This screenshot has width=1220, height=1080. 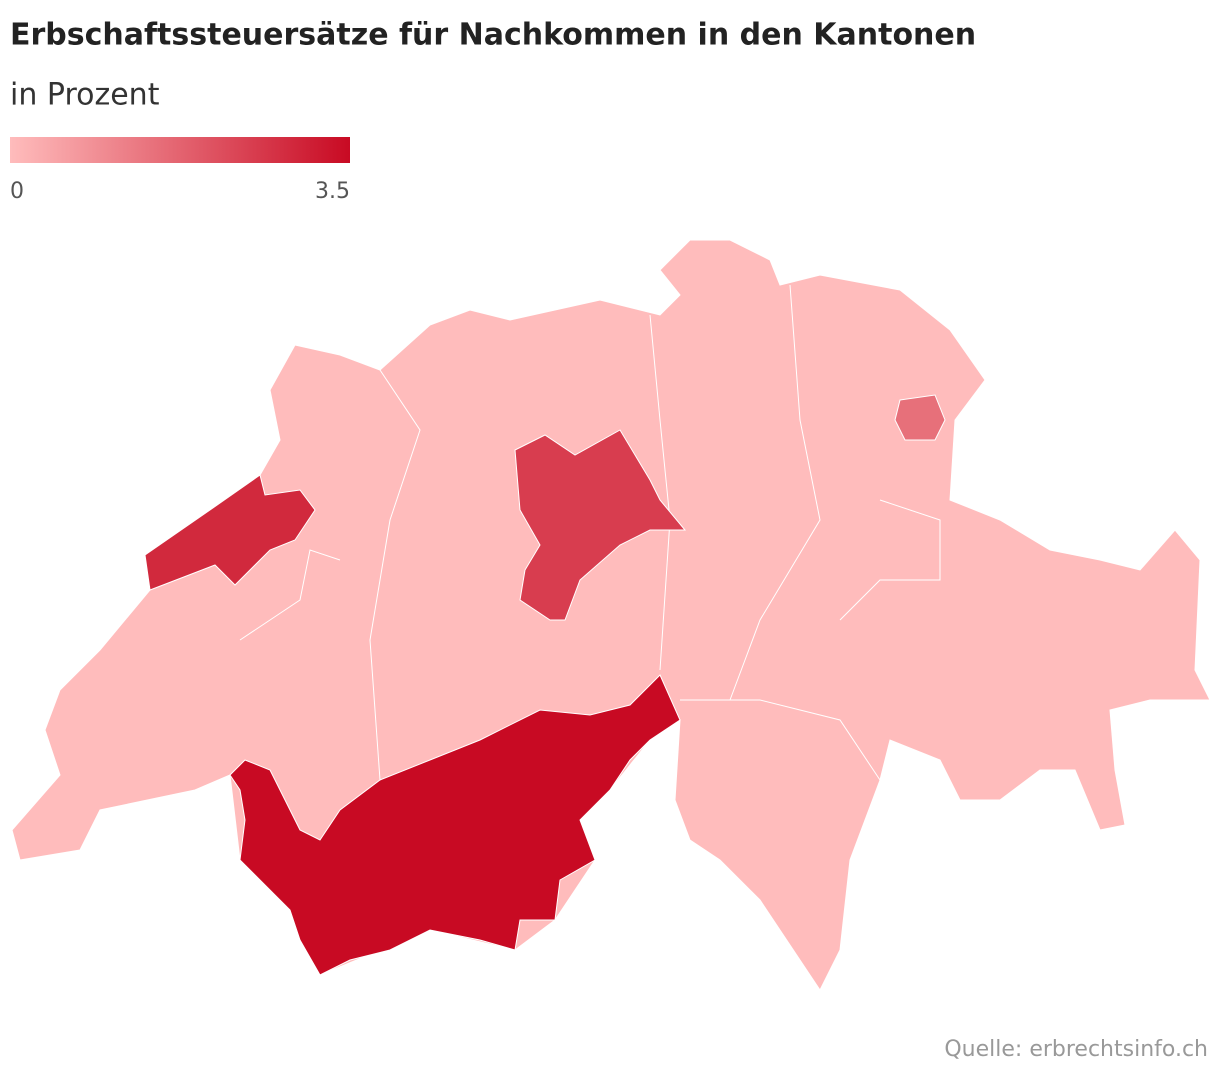 What do you see at coordinates (332, 191) in the screenshot?
I see `legend-max: 3.5` at bounding box center [332, 191].